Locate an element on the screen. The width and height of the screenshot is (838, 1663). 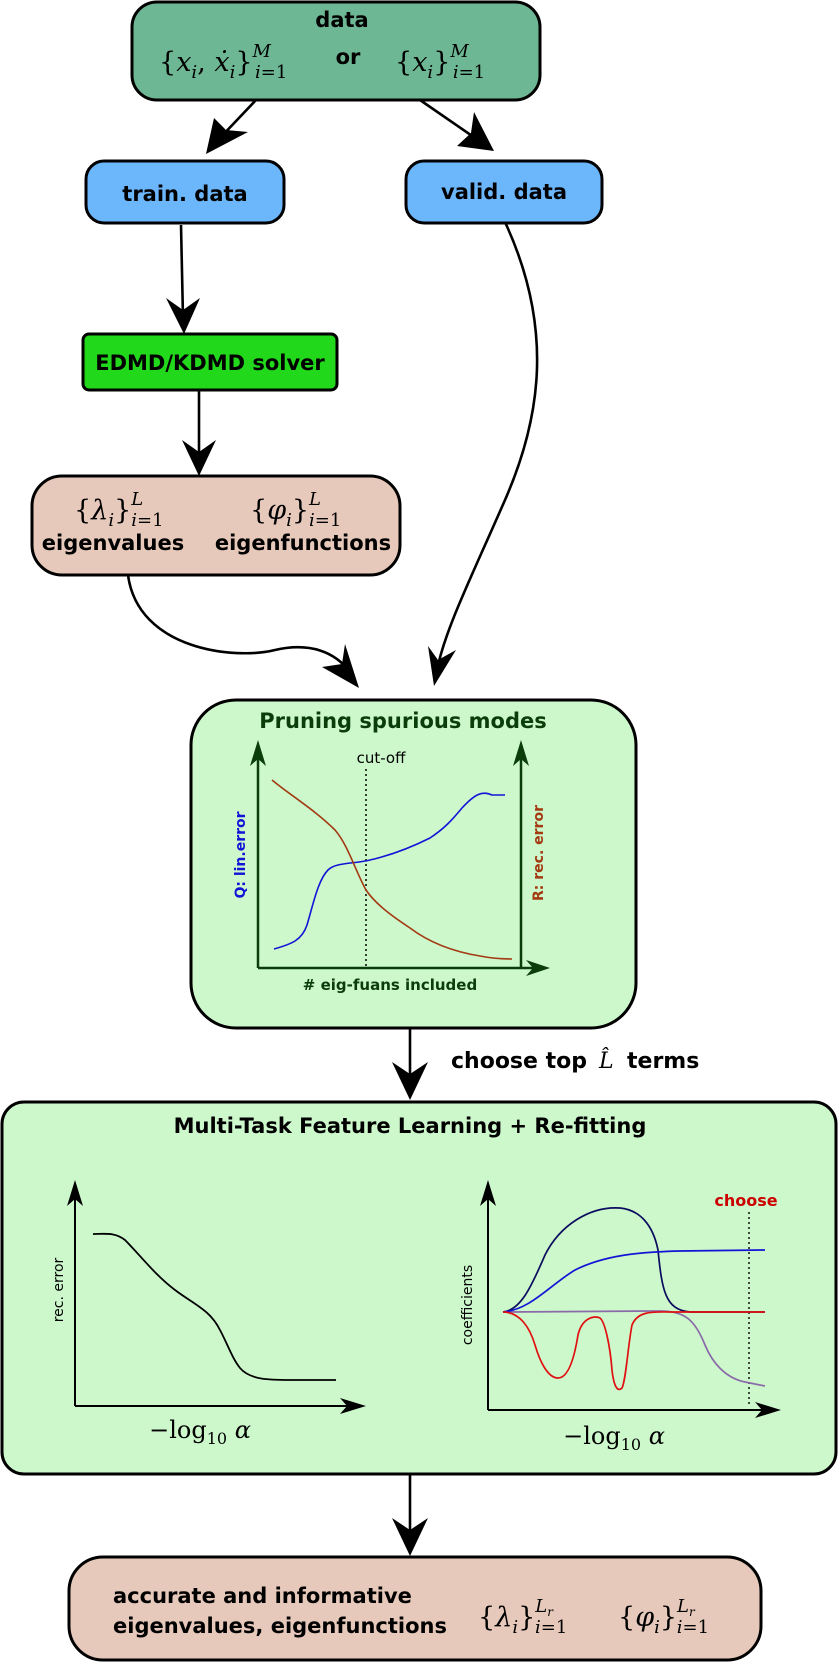
valid-data-node: valid. data is located at coordinates (504, 192).